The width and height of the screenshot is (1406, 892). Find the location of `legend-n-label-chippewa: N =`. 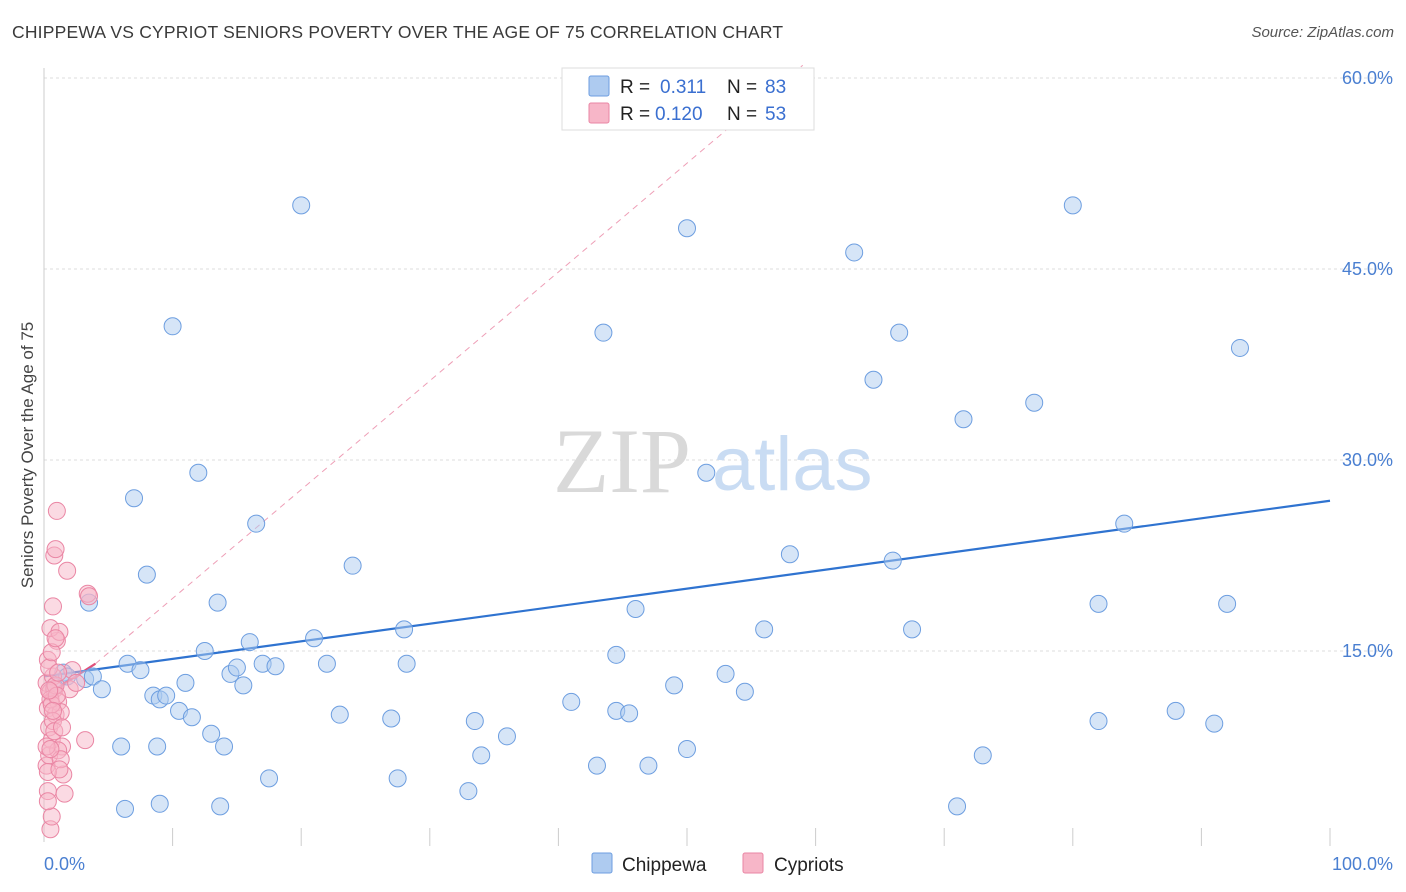

legend-n-label-chippewa: N = is located at coordinates (742, 87).